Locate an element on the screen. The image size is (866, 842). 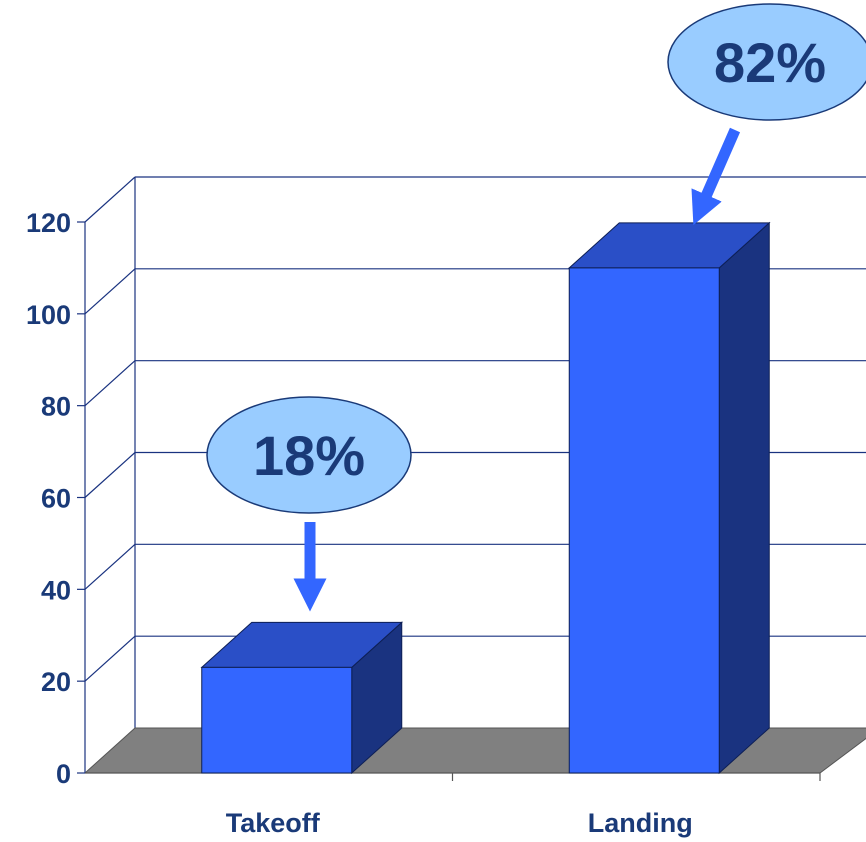
x-category-label: Landing is located at coordinates (640, 823).